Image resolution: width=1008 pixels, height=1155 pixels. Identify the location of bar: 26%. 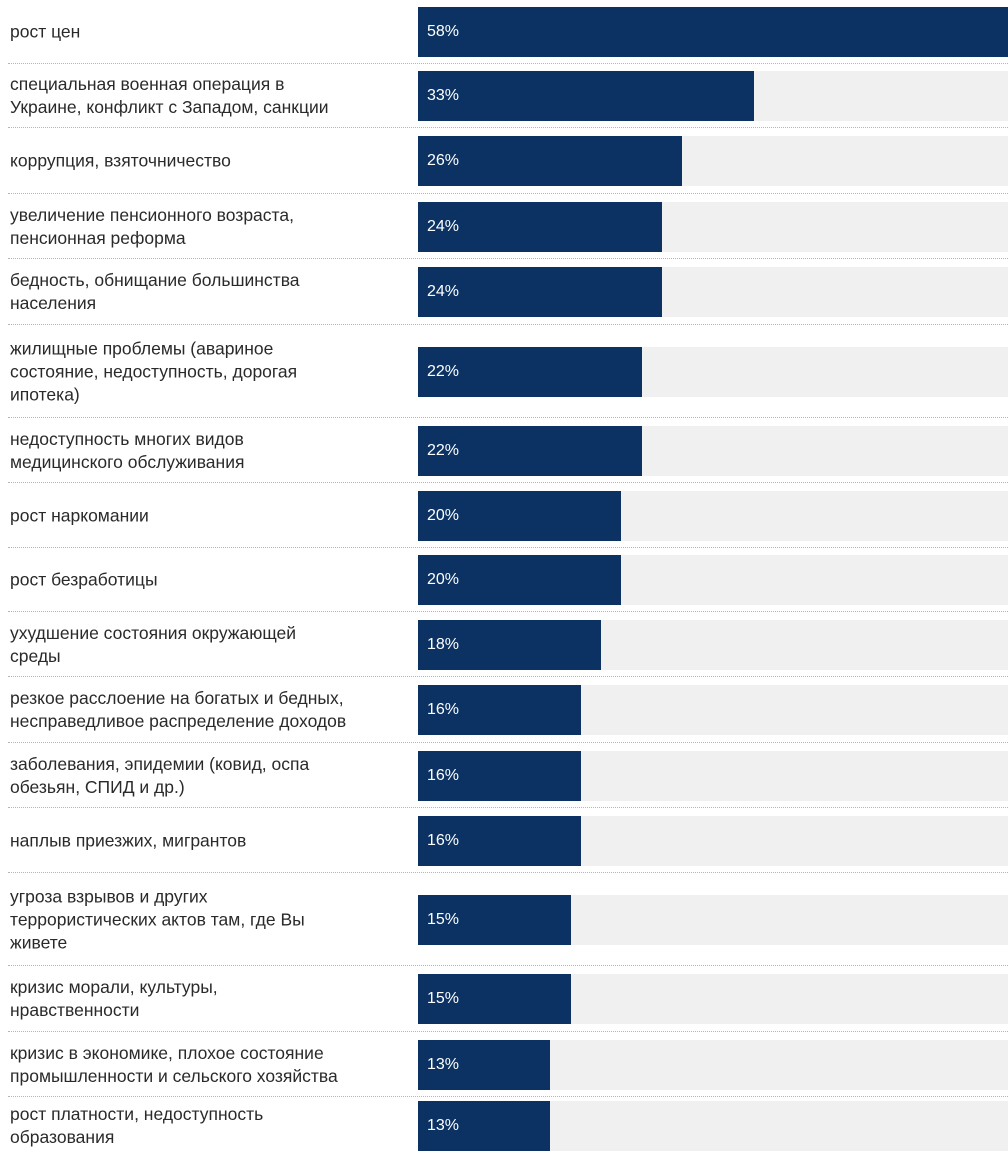
(550, 161).